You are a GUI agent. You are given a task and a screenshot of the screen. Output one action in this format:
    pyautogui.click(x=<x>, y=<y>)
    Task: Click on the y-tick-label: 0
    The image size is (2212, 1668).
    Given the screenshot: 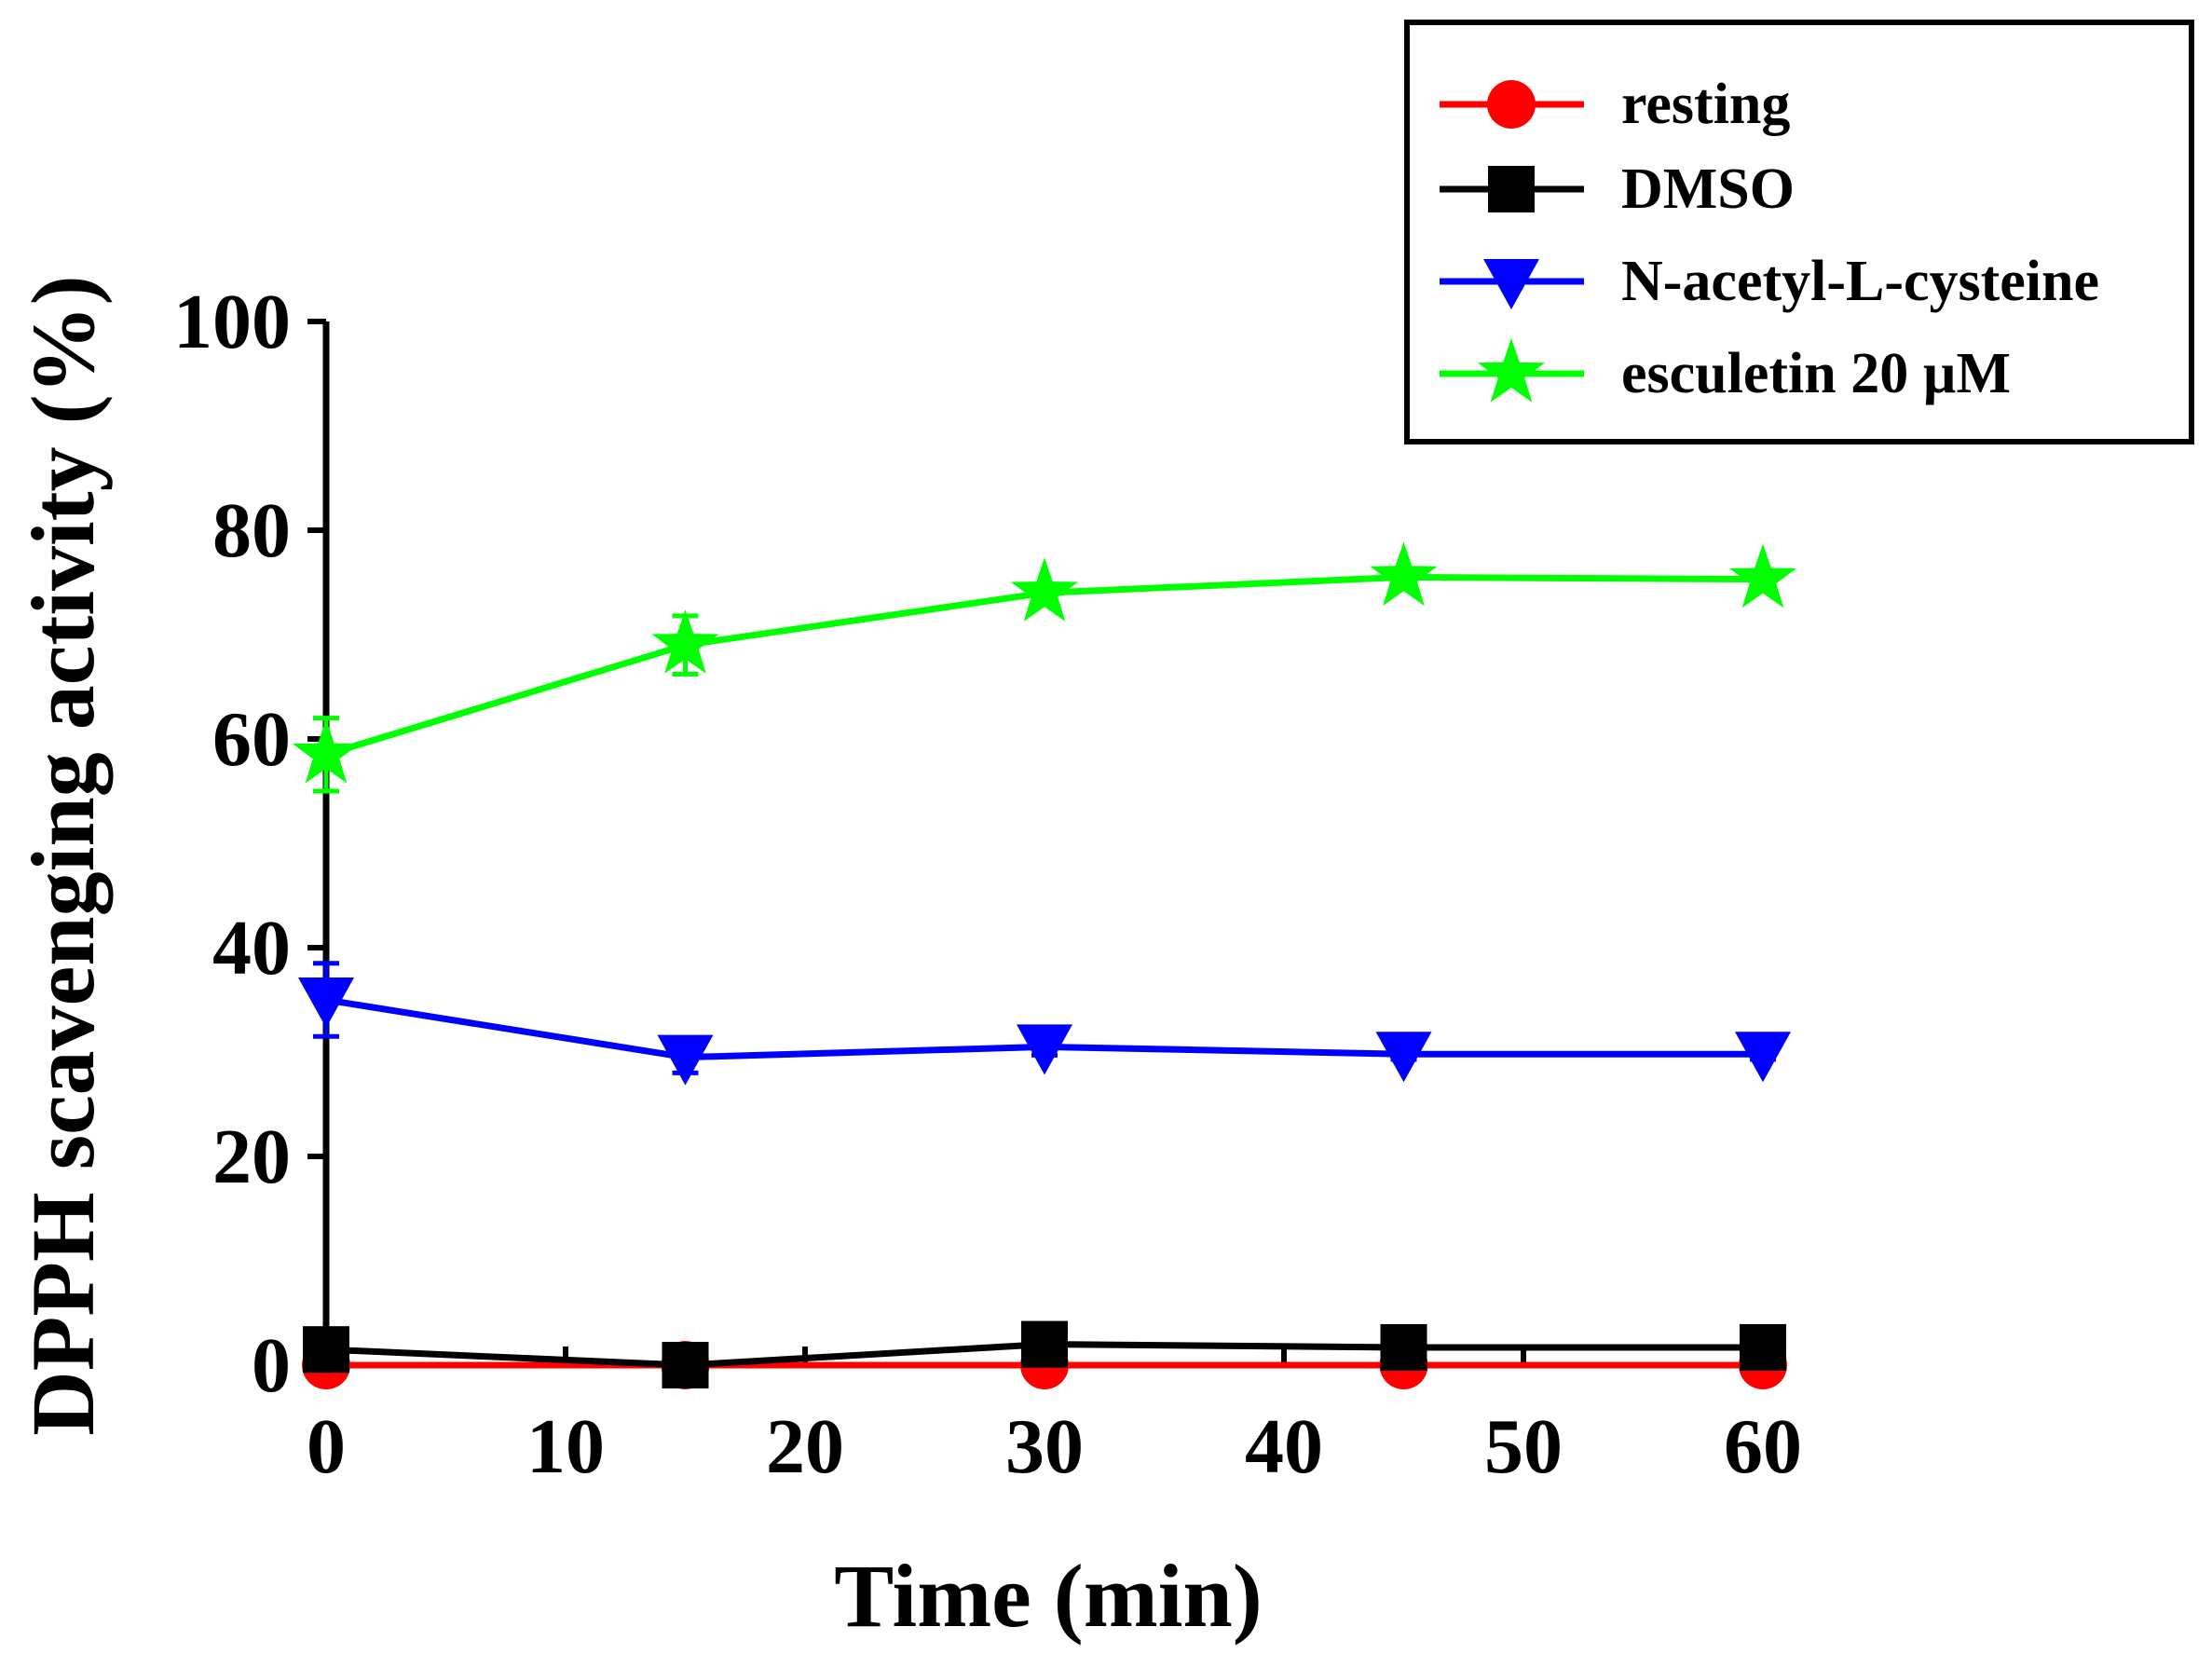 What is the action you would take?
    pyautogui.click(x=271, y=1365)
    